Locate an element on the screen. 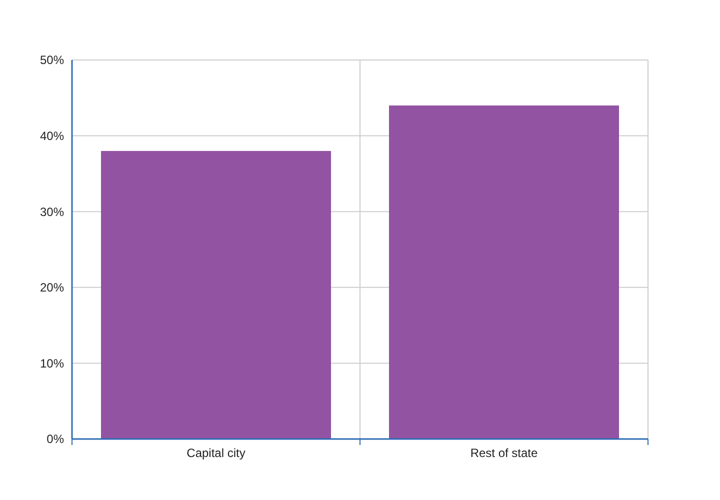 Image resolution: width=720 pixels, height=500 pixels. x-tick-label: Rest of state is located at coordinates (504, 453).